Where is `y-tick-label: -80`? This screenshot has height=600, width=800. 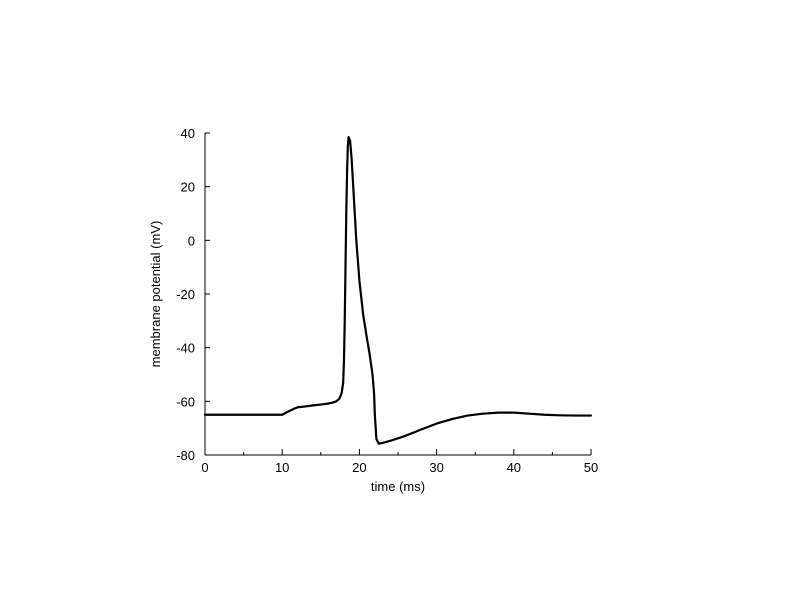 y-tick-label: -80 is located at coordinates (185, 455).